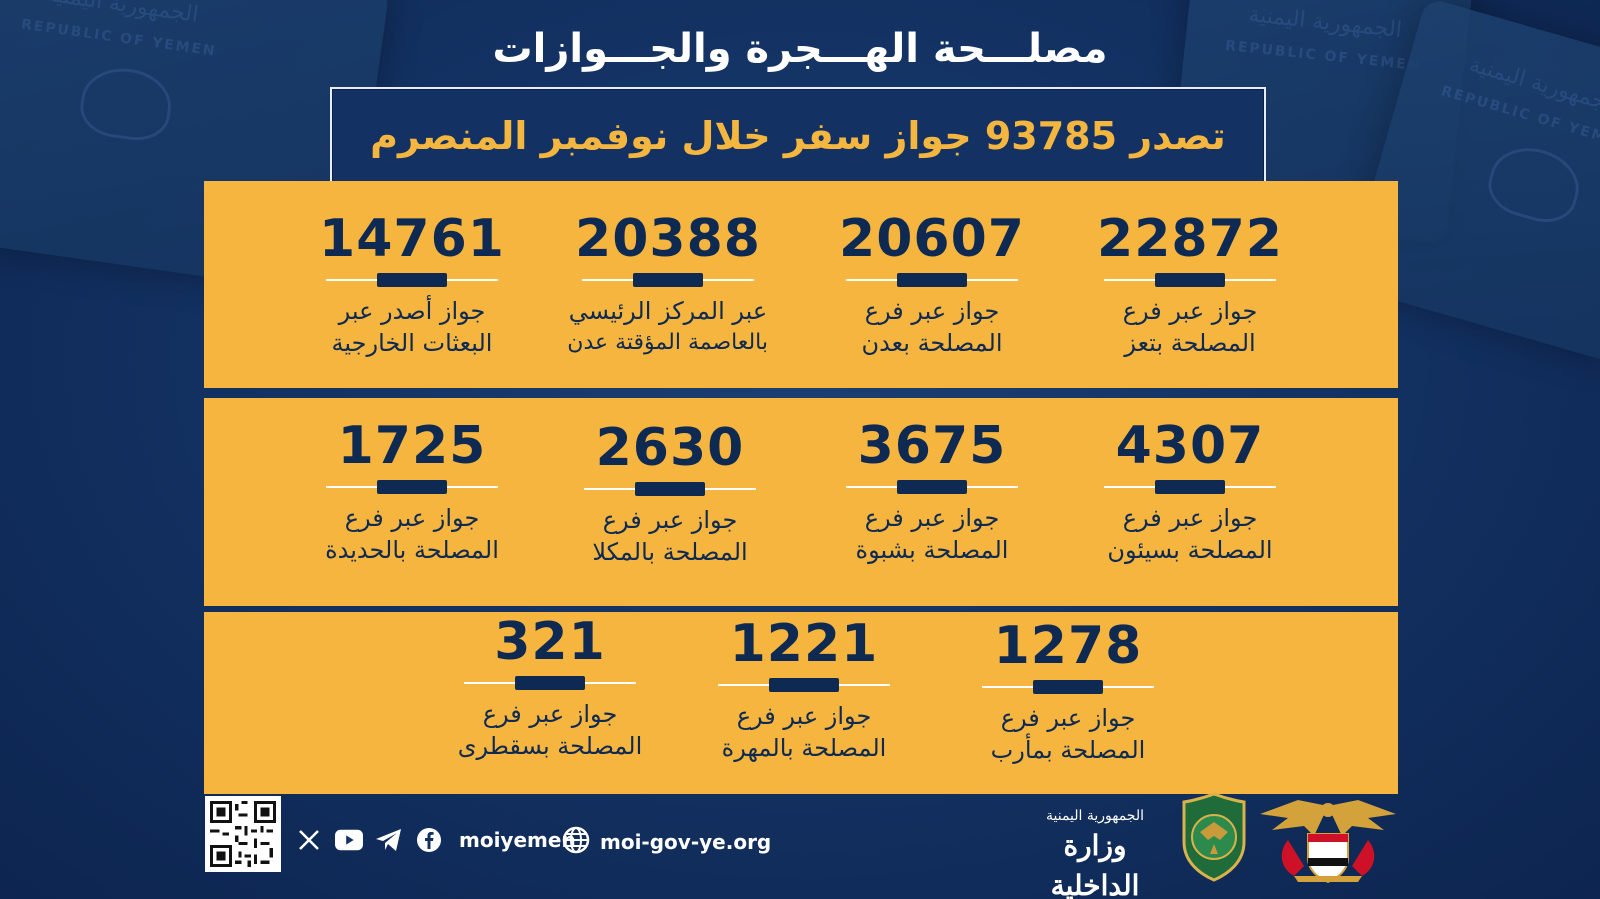  I want to click on stat-label-line2: المصلحة بمأرب, so click(1068, 750).